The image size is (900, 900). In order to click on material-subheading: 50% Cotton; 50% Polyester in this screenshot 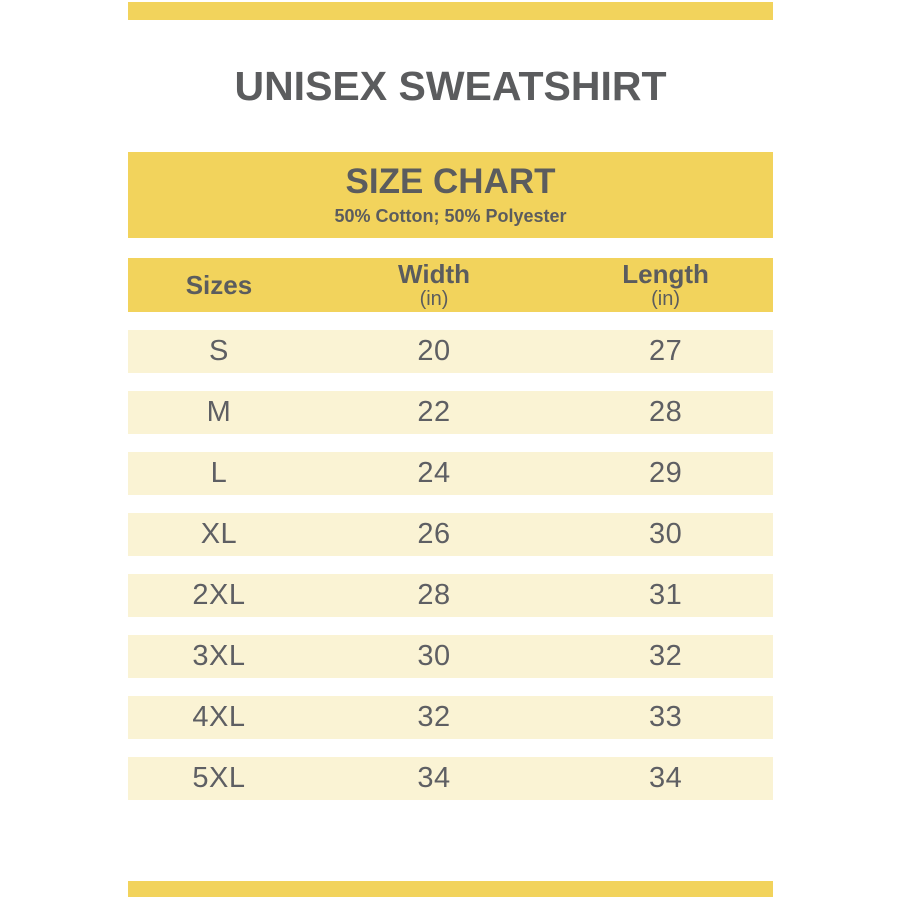, I will do `click(450, 216)`.